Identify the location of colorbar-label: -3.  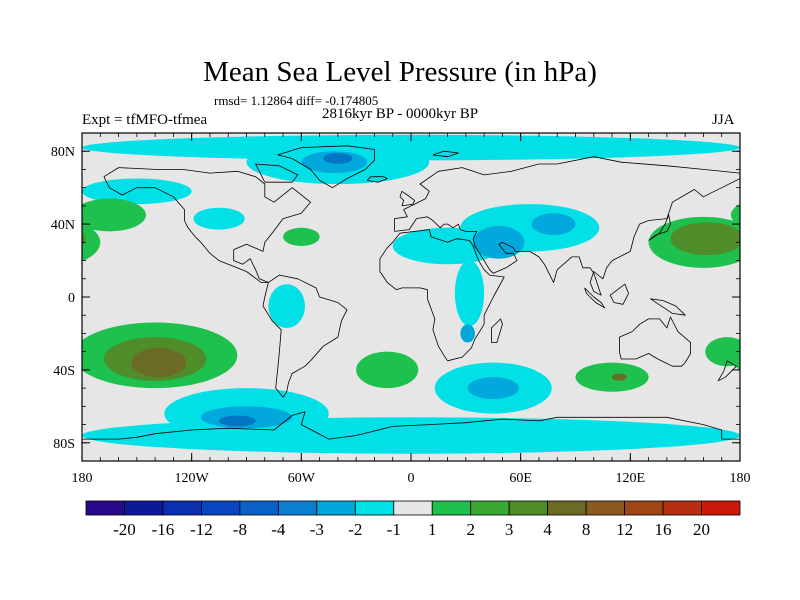
(317, 529).